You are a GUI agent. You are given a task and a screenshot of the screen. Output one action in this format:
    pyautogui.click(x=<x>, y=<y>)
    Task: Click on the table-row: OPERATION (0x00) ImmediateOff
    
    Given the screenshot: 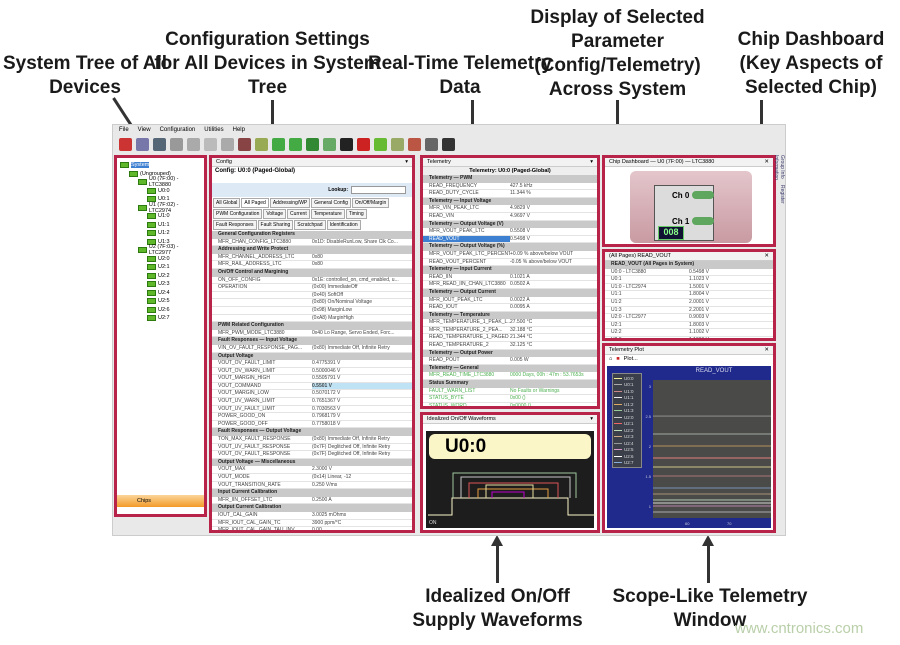 What is the action you would take?
    pyautogui.click(x=312, y=288)
    